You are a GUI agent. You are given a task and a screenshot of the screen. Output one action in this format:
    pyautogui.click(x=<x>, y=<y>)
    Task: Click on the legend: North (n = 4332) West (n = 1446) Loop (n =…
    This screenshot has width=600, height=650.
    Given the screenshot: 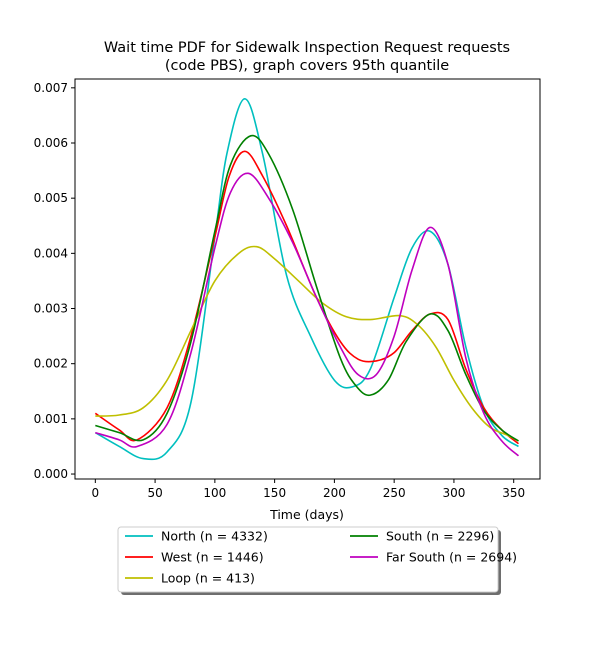 What is the action you would take?
    pyautogui.click(x=317, y=560)
    